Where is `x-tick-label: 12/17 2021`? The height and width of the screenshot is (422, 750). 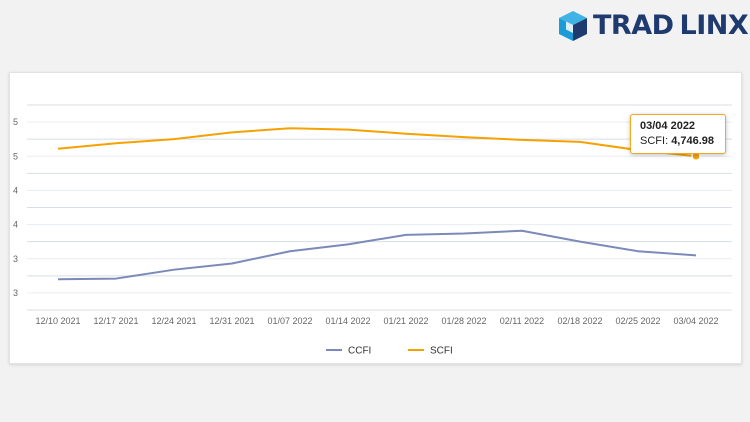 x-tick-label: 12/17 2021 is located at coordinates (115, 321).